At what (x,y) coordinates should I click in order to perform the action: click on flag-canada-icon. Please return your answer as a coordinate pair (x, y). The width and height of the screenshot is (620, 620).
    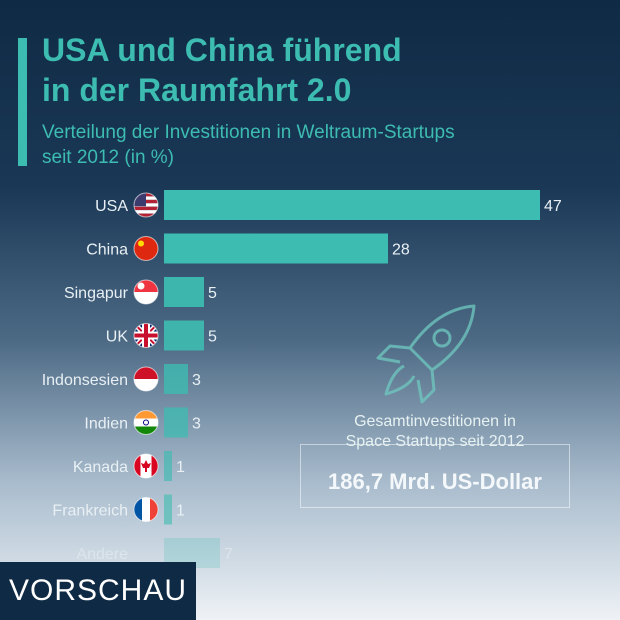
    Looking at the image, I should click on (146, 466).